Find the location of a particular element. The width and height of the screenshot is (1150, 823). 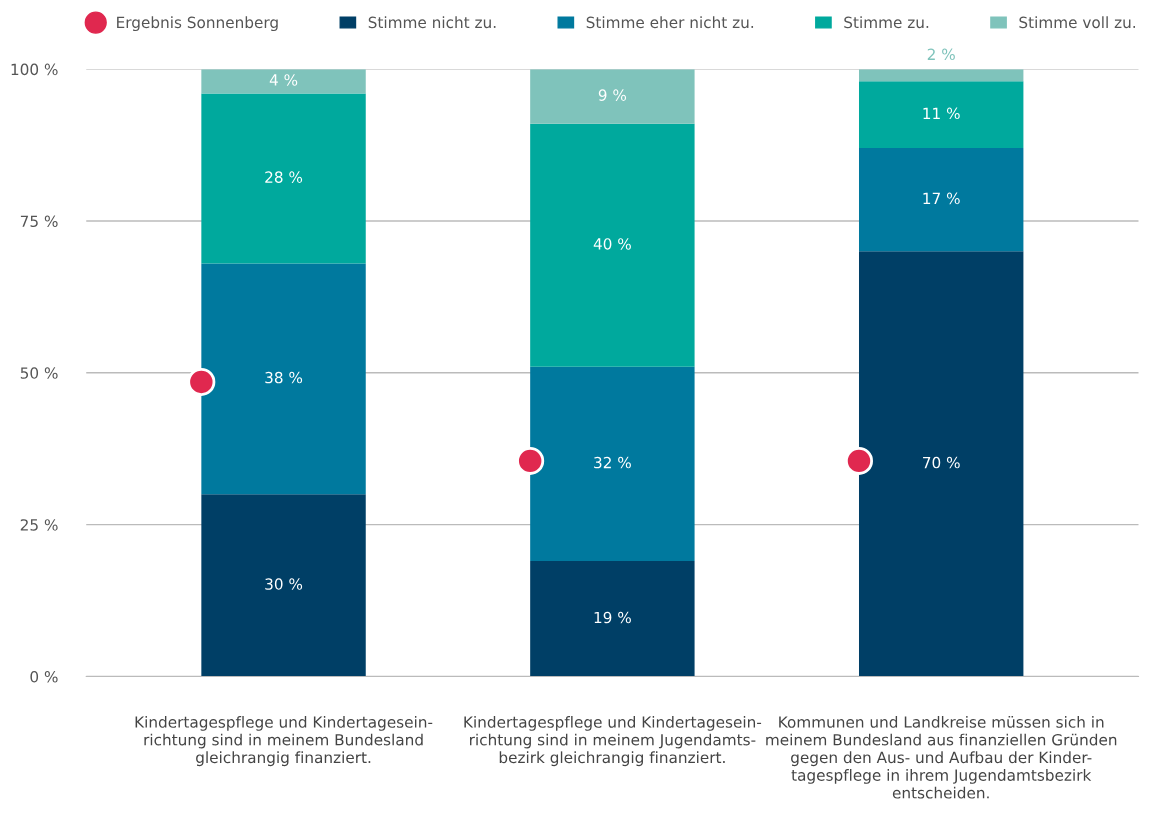

y-tick-label: 100 % is located at coordinates (34, 69).